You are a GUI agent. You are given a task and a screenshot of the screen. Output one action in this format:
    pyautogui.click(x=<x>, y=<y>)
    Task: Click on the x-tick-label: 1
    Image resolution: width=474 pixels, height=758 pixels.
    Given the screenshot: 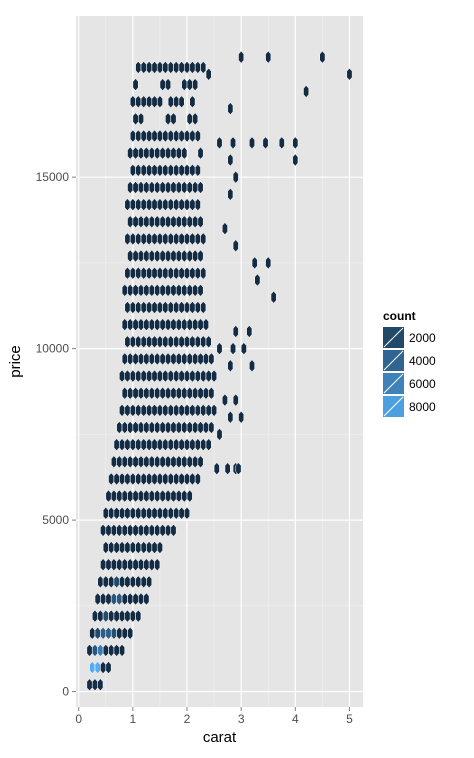 What is the action you would take?
    pyautogui.click(x=133, y=719)
    